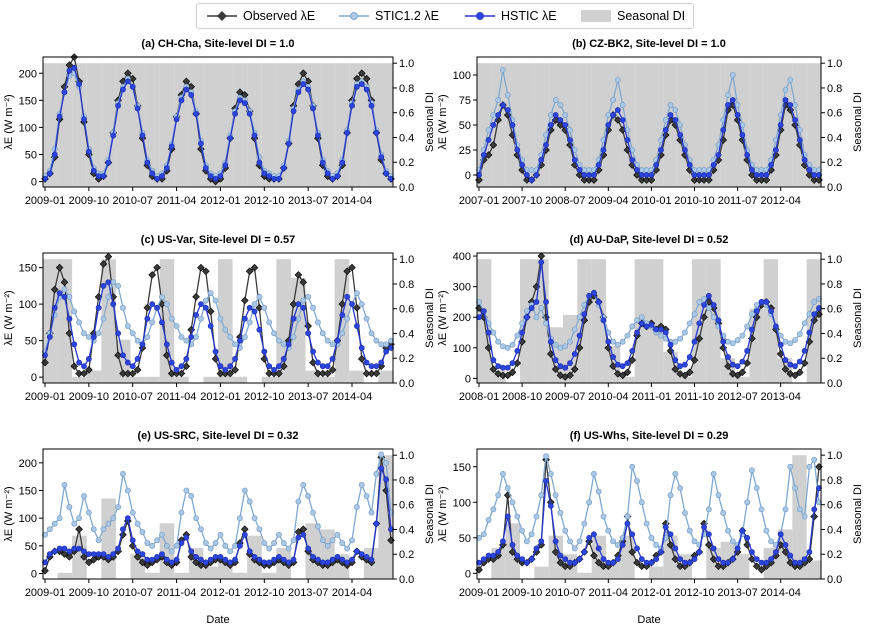 The width and height of the screenshot is (880, 628). What do you see at coordinates (31, 342) in the screenshot?
I see `y-tick-label: 50` at bounding box center [31, 342].